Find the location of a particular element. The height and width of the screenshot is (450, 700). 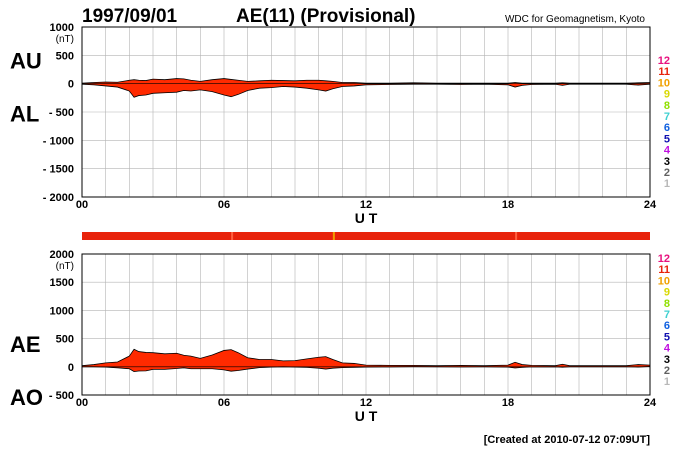

band-fill is located at coordinates (366, 360).